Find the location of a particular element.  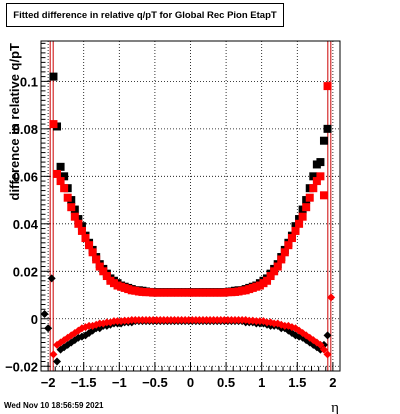

y-tick-label: −0.02 is located at coordinates (21, 366).